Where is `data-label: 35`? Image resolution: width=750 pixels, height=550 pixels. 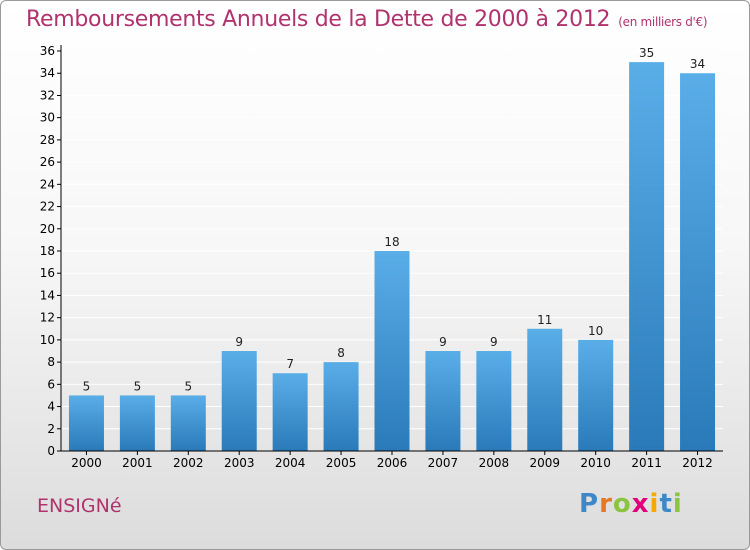
data-label: 35 is located at coordinates (646, 53).